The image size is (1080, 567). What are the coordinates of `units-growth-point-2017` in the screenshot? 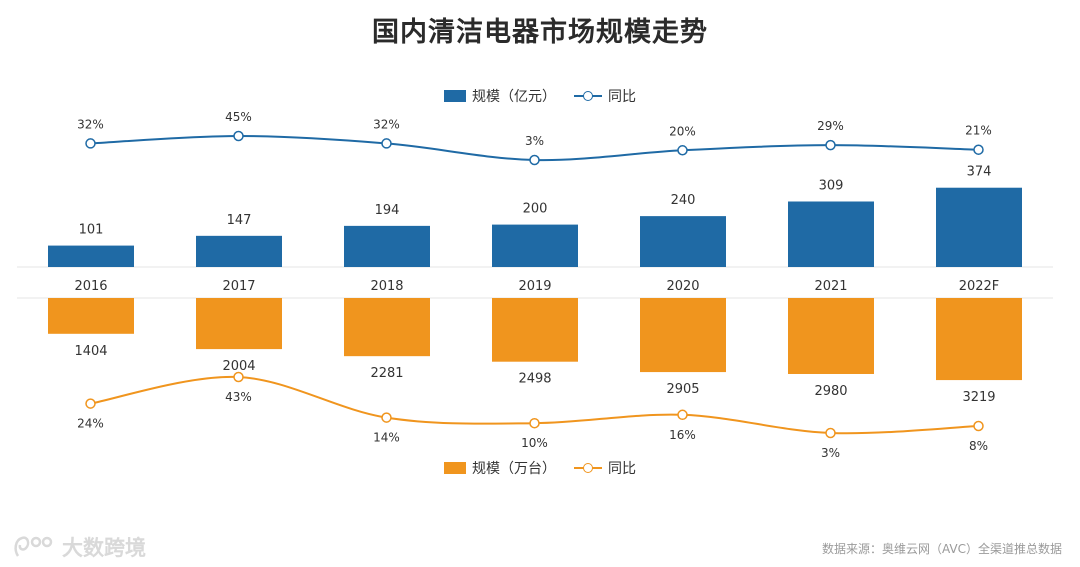 It's located at (238, 377).